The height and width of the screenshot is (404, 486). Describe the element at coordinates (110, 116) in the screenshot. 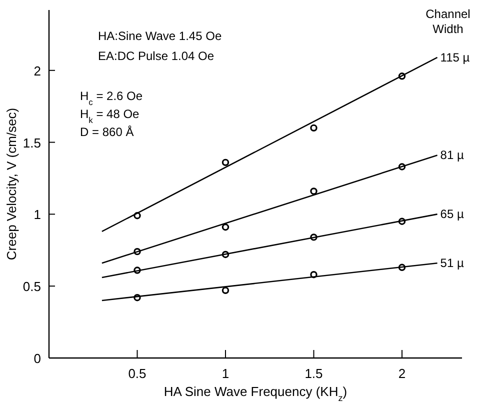

I see `annotation: H$_{k}$ = 48 Oe` at that location.